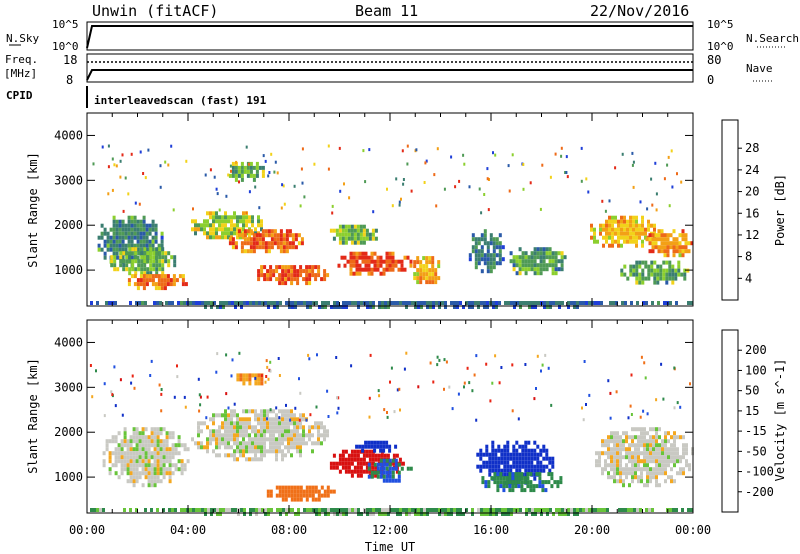  Describe the element at coordinates (289, 530) in the screenshot. I see `time-tick-label: 08:00` at that location.